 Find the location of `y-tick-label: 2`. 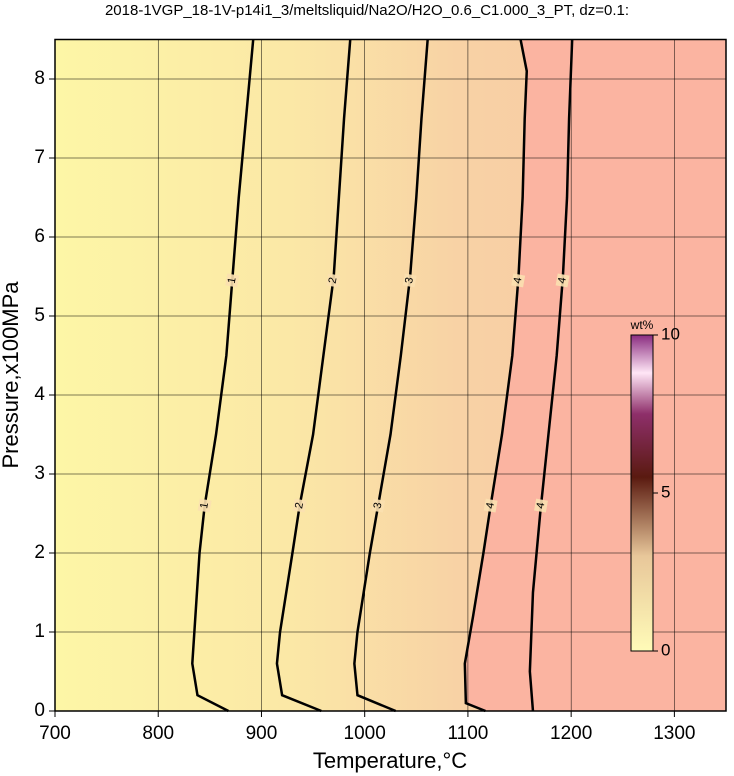

y-tick-label: 2 is located at coordinates (39, 552).